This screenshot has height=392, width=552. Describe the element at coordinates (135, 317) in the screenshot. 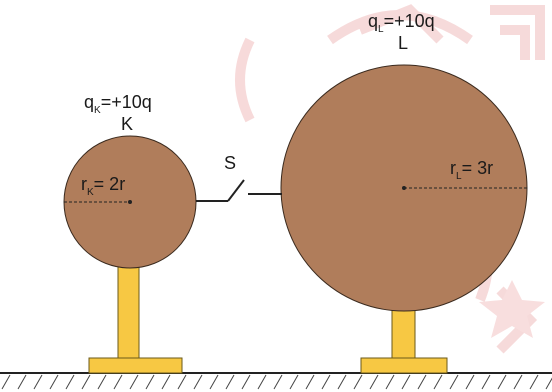

I see `stand-k` at that location.